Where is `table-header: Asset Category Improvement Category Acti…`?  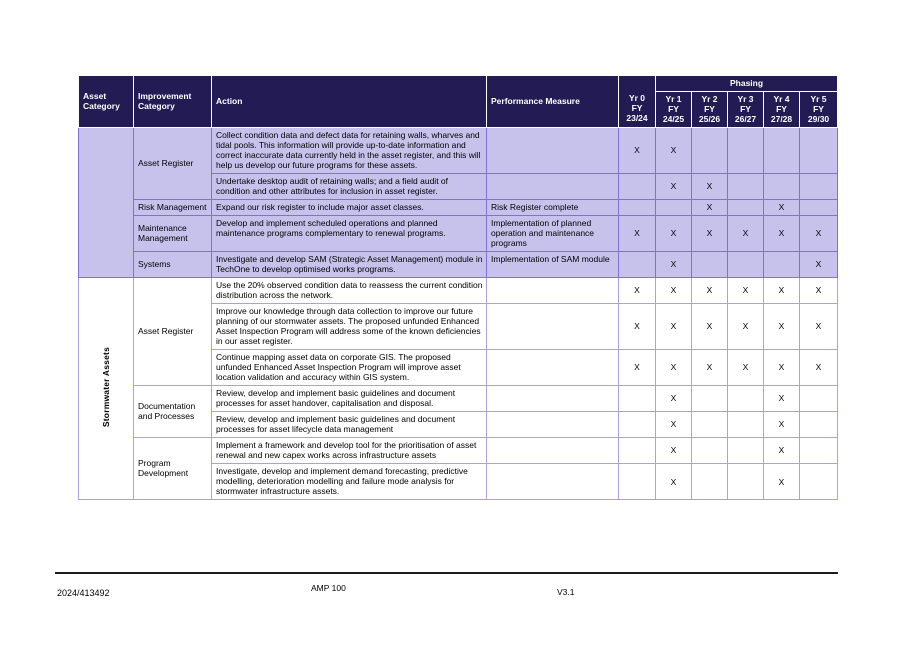
table-header: Asset Category Improvement Category Acti… is located at coordinates (458, 101).